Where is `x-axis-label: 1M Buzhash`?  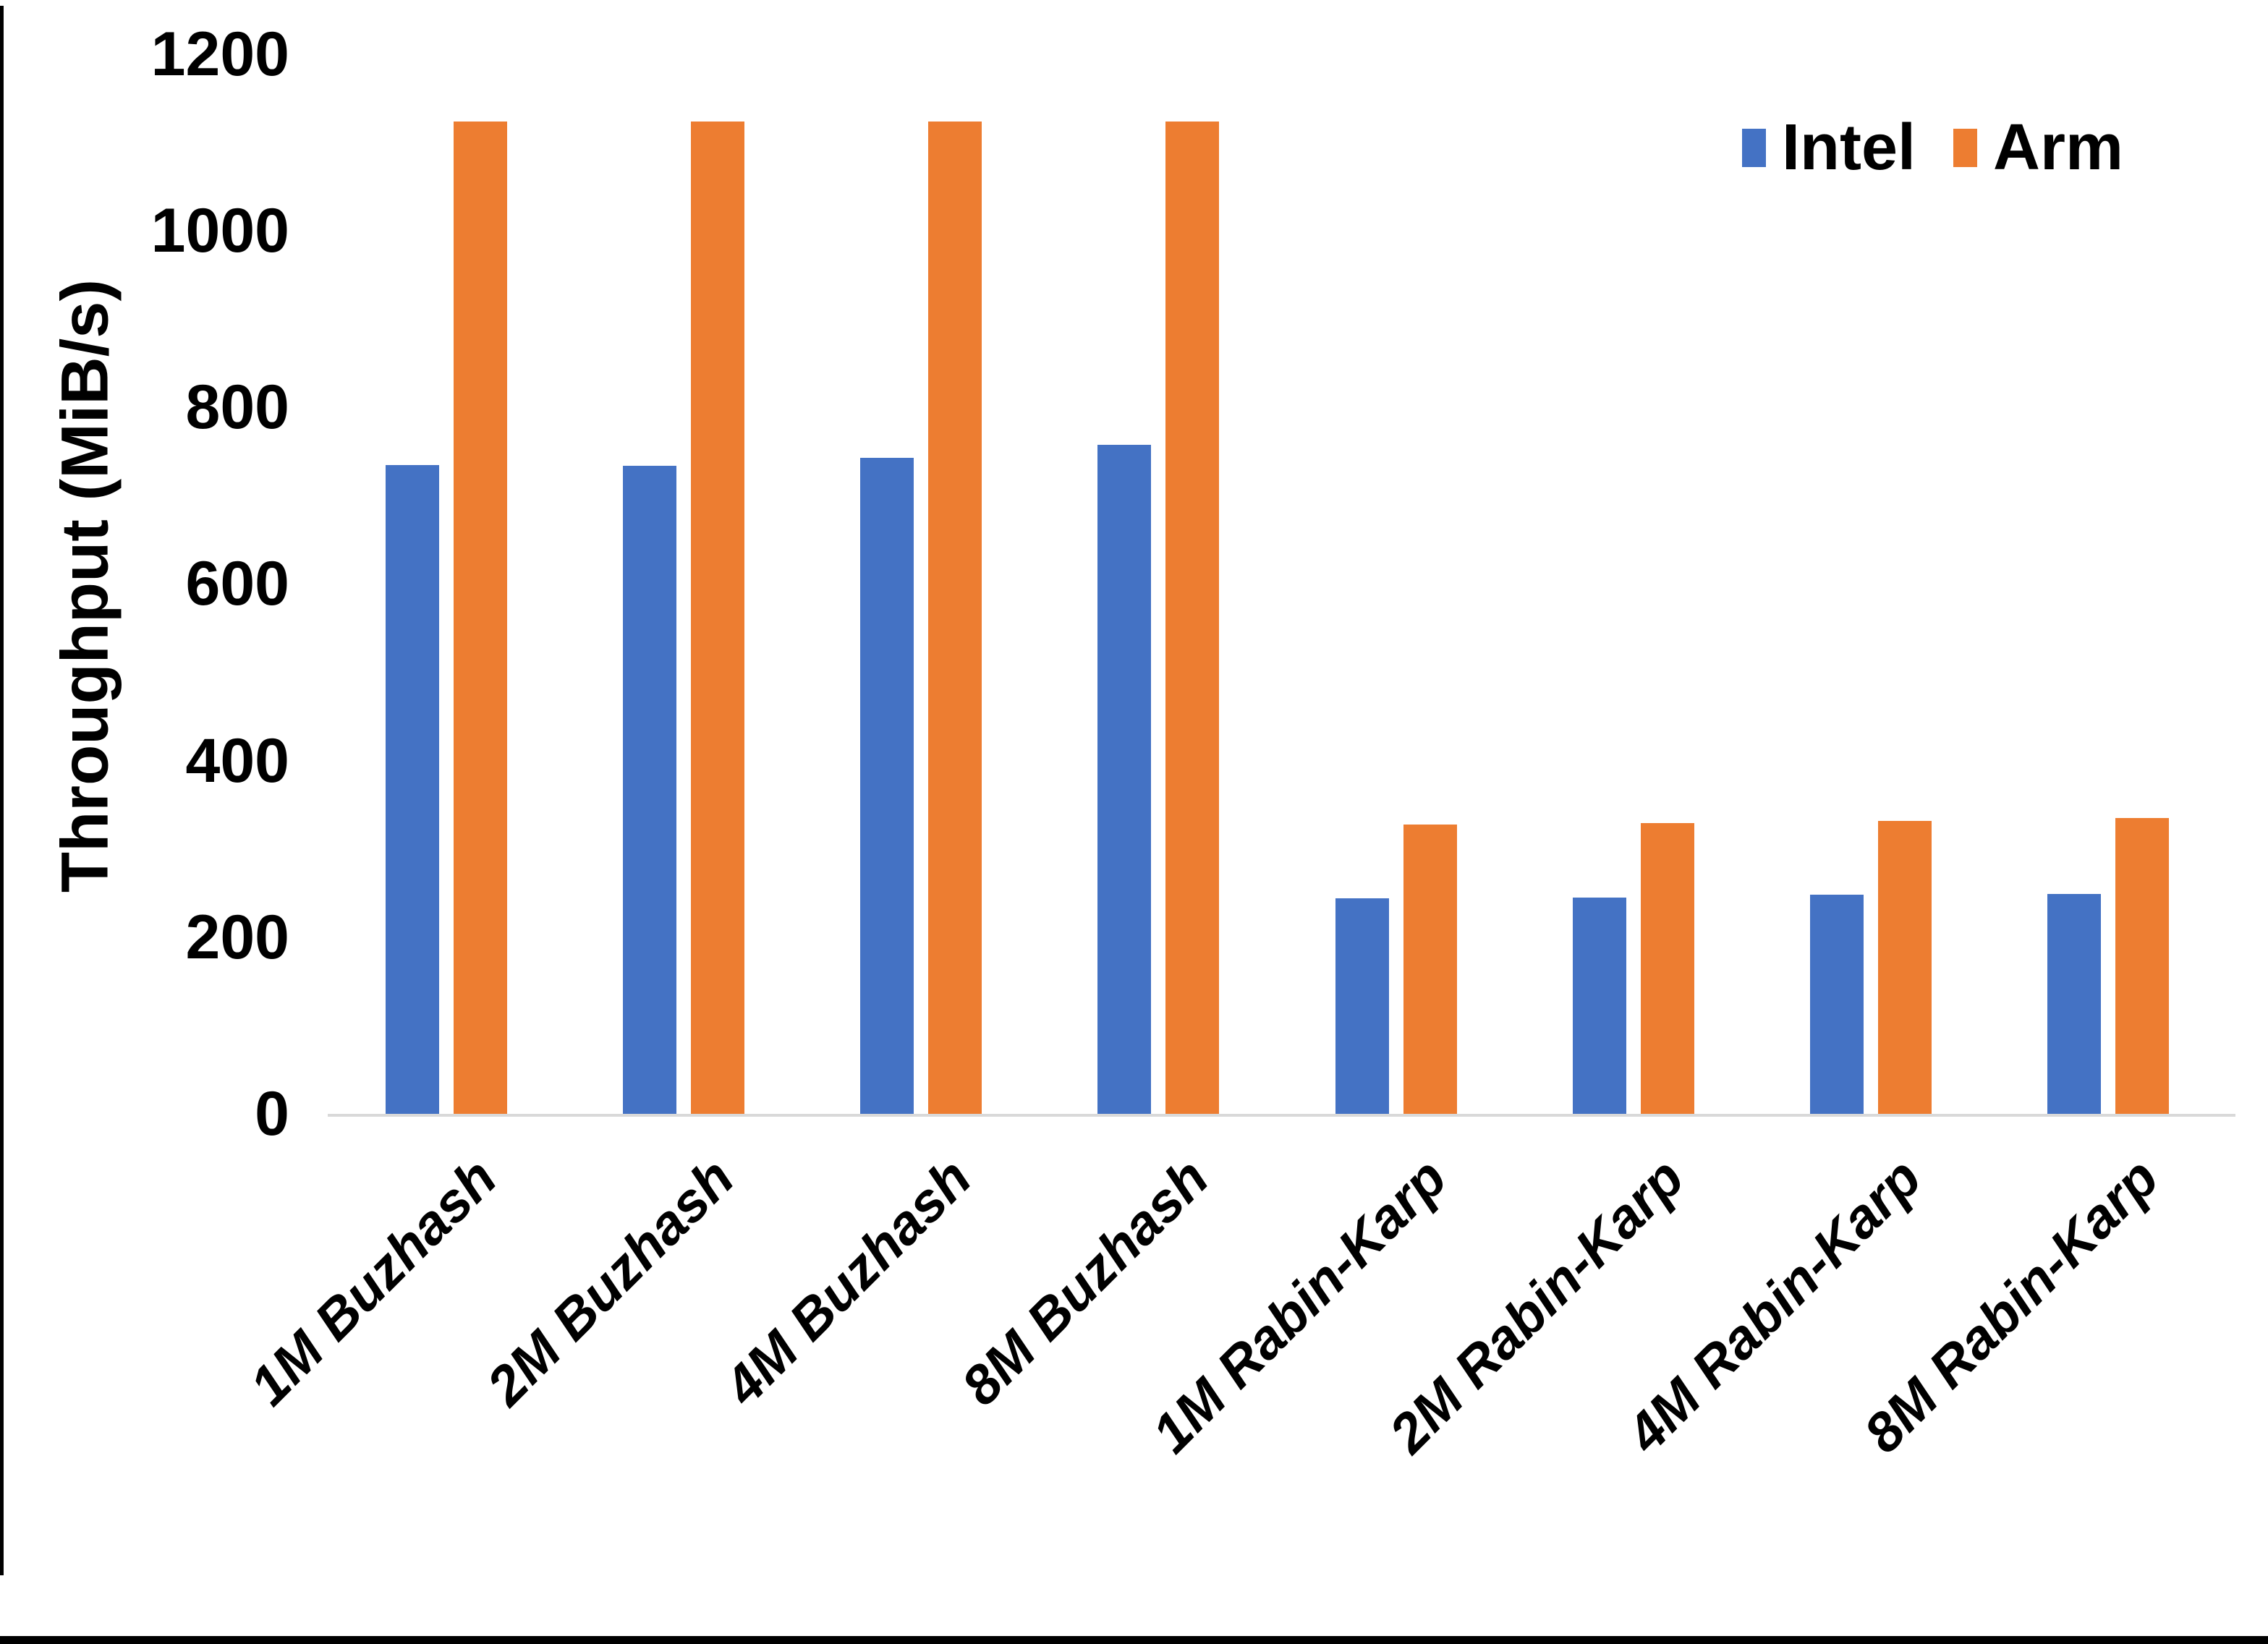
x-axis-label: 1M Buzhash is located at coordinates (373, 1282).